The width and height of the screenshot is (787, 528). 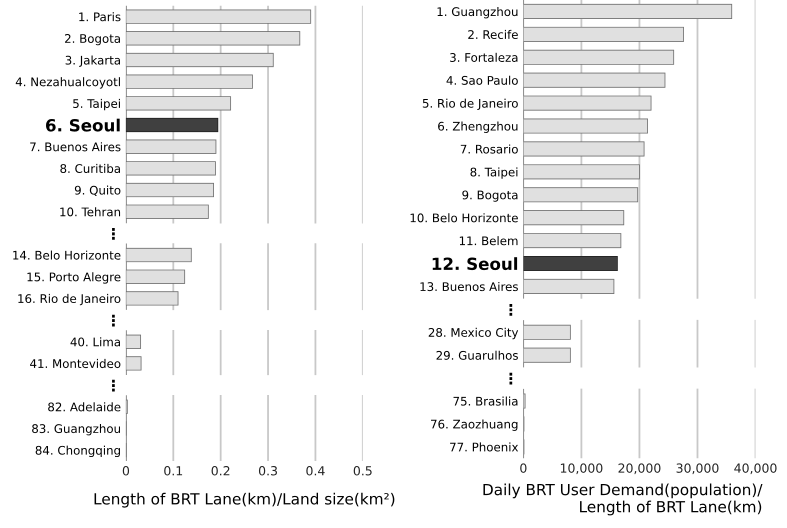 I want to click on y-tick-label: 10. Belo Horizonte, so click(x=464, y=217).